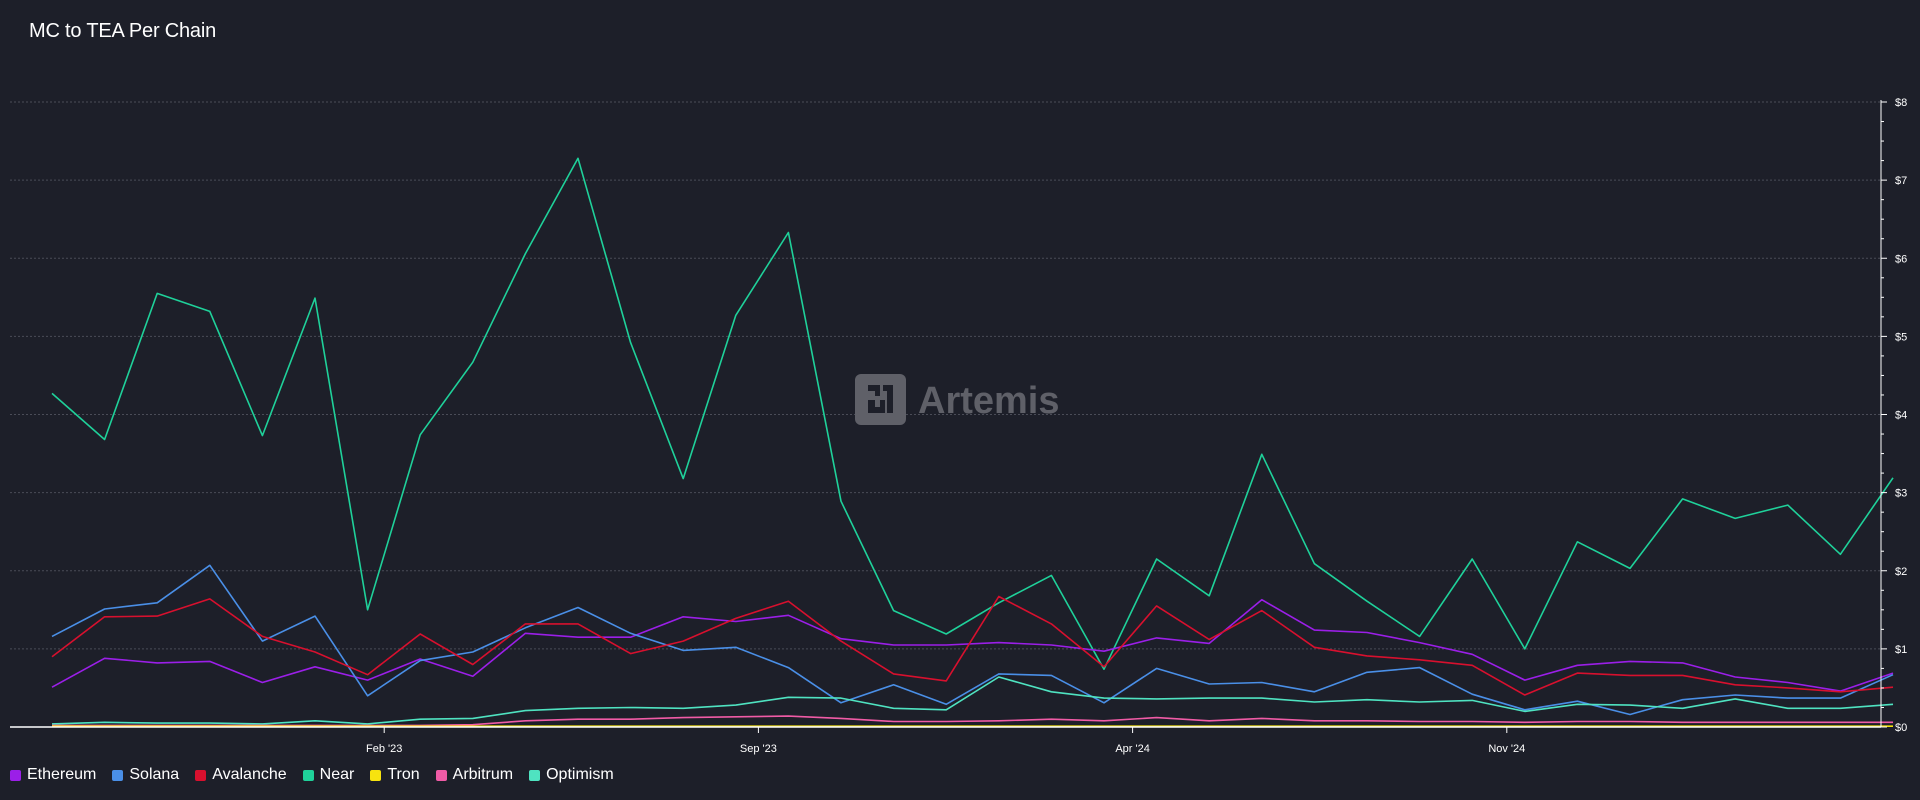  Describe the element at coordinates (1132, 749) in the screenshot. I see `x-tick-label: Apr '24` at that location.